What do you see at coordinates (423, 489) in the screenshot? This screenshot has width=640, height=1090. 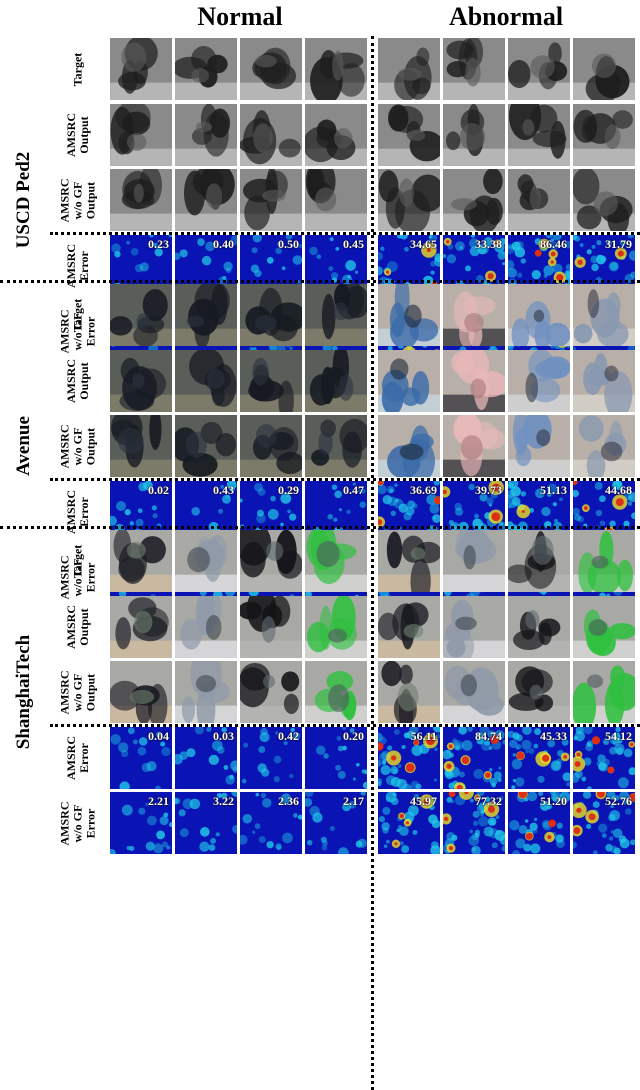 I see `error-value: 36.69` at bounding box center [423, 489].